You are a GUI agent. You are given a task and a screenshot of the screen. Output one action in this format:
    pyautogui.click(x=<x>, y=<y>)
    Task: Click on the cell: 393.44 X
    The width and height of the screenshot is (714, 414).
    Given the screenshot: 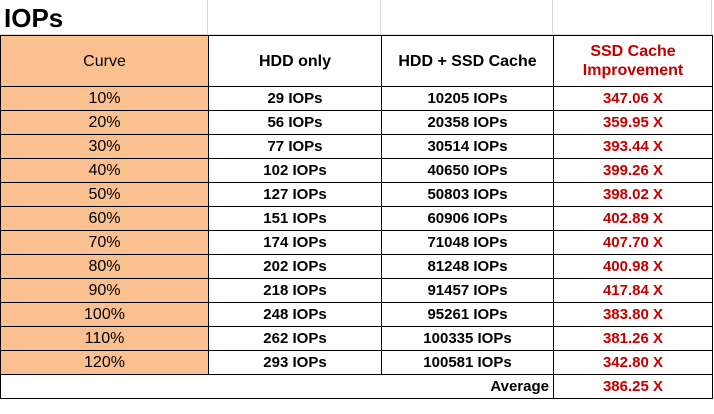 What is the action you would take?
    pyautogui.click(x=633, y=146)
    